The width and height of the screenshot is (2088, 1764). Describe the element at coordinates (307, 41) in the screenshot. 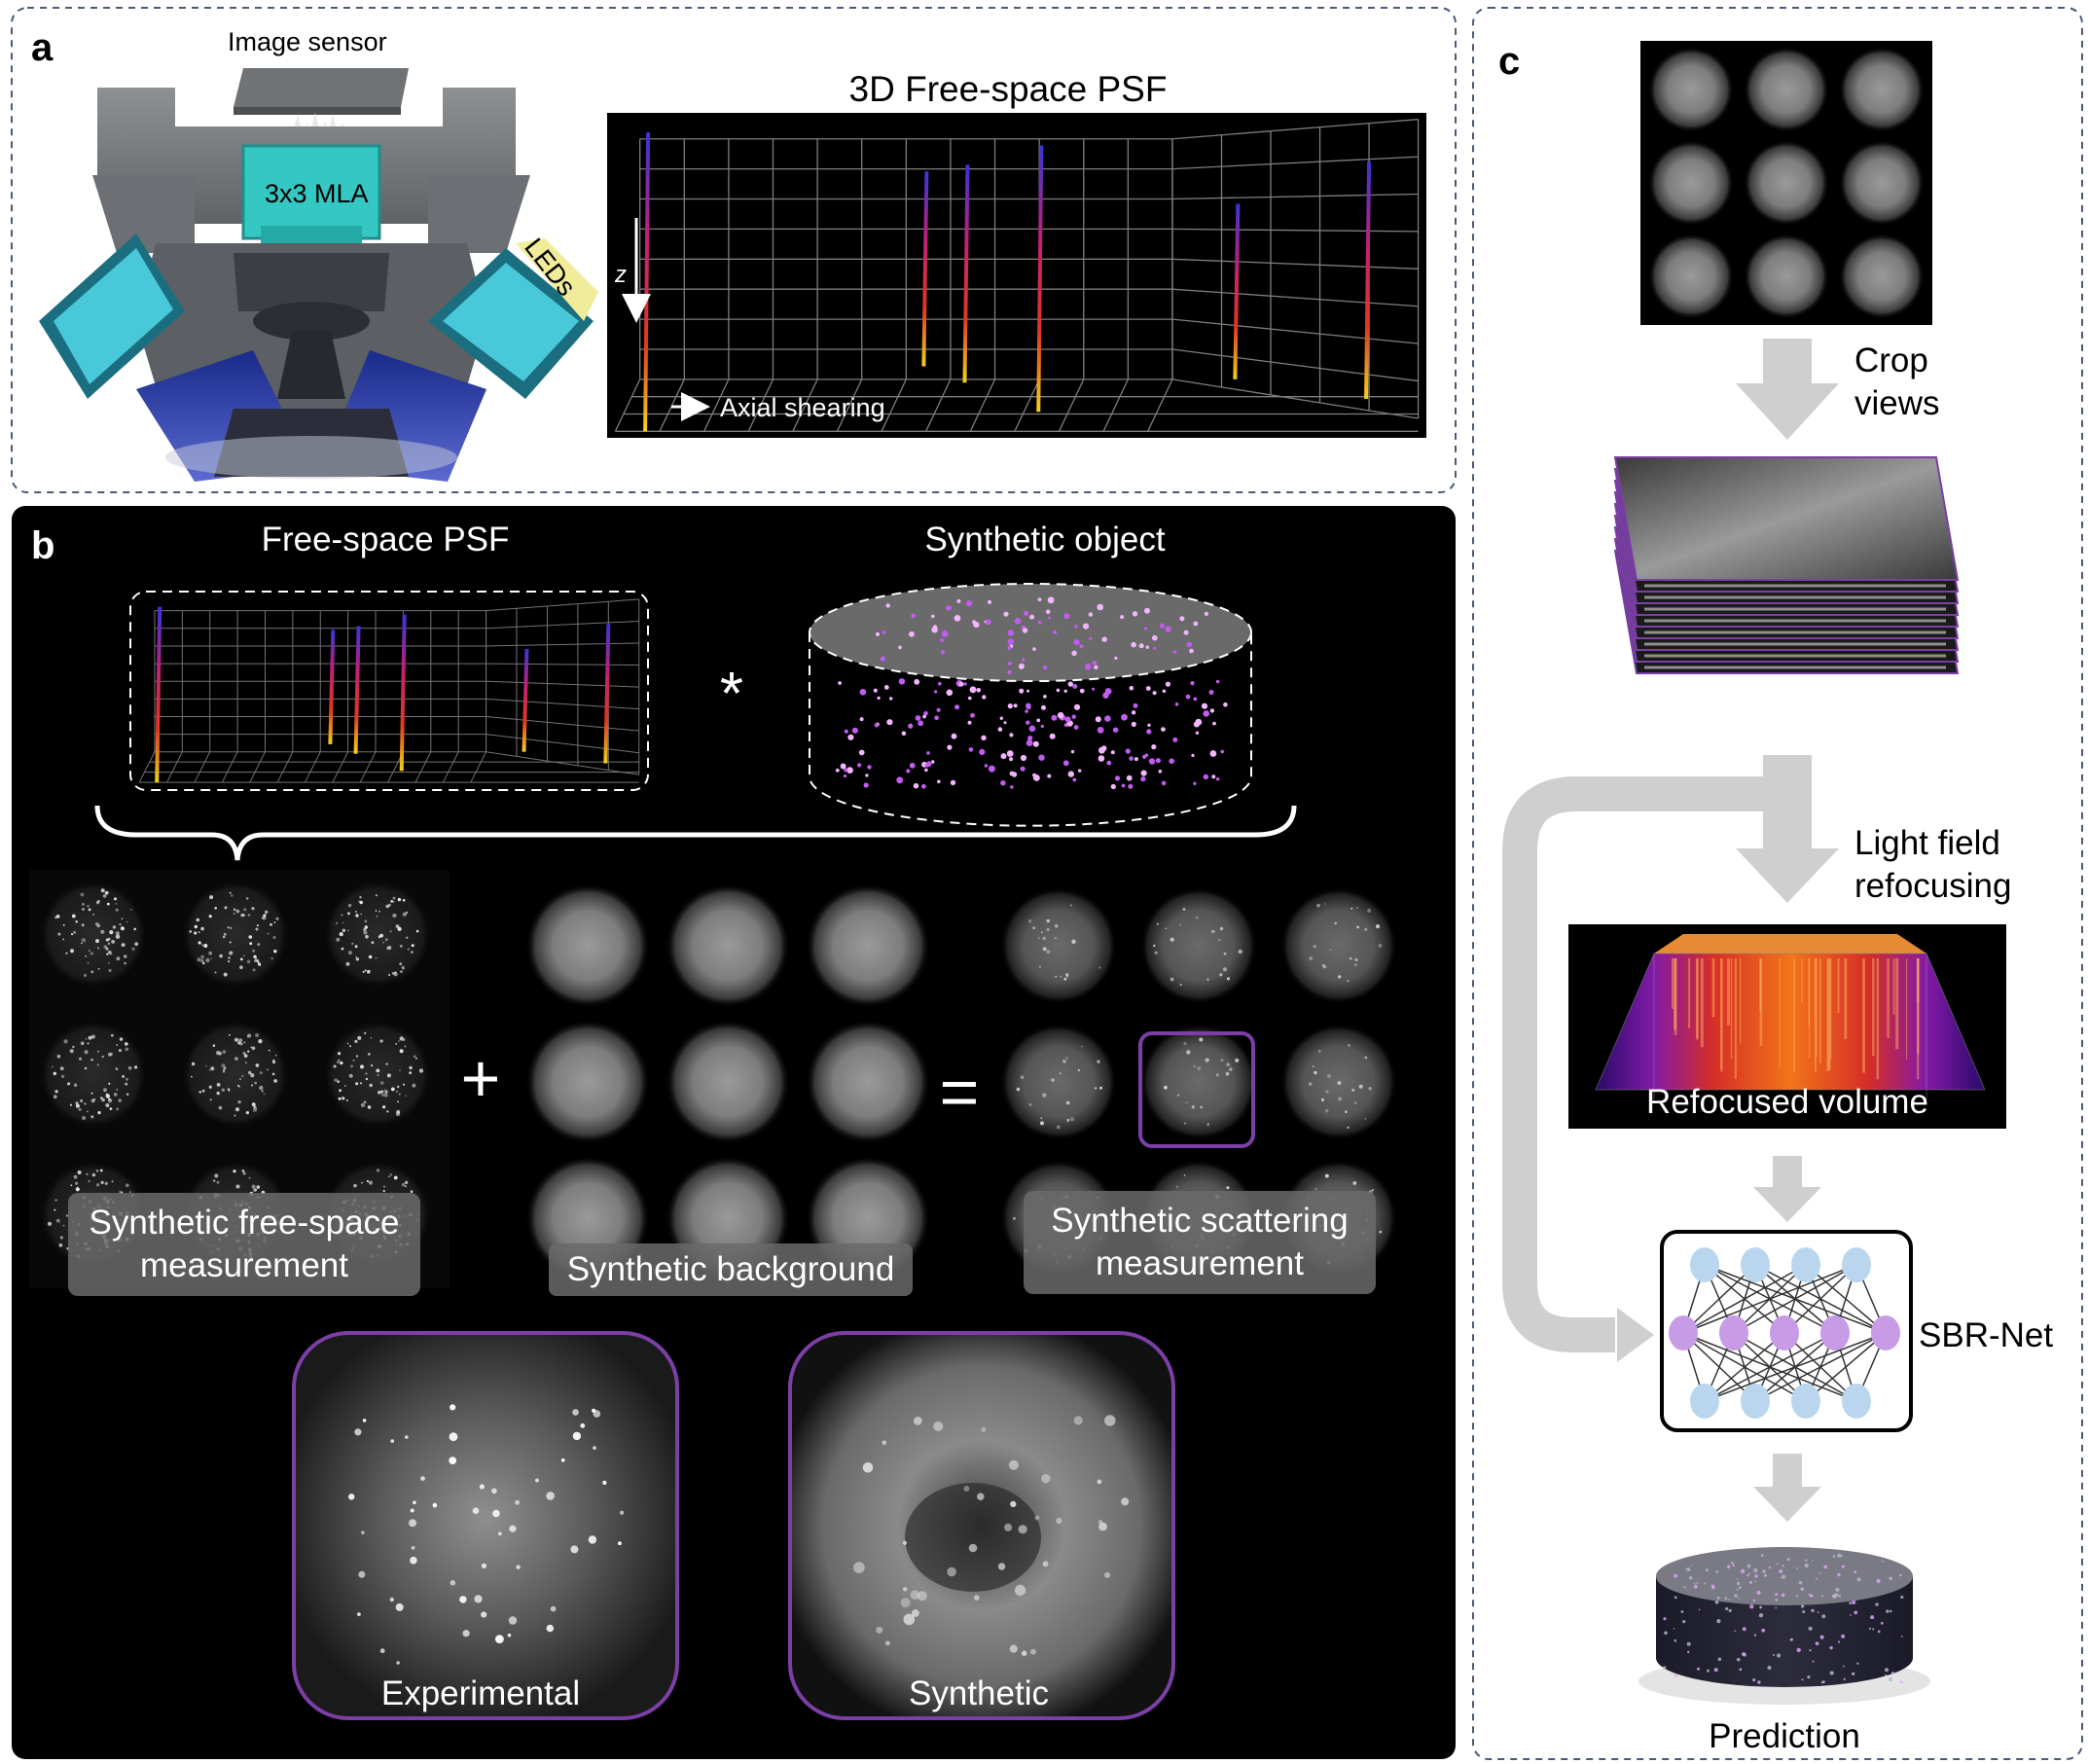

I see `image-sensor-label: Image sensor` at that location.